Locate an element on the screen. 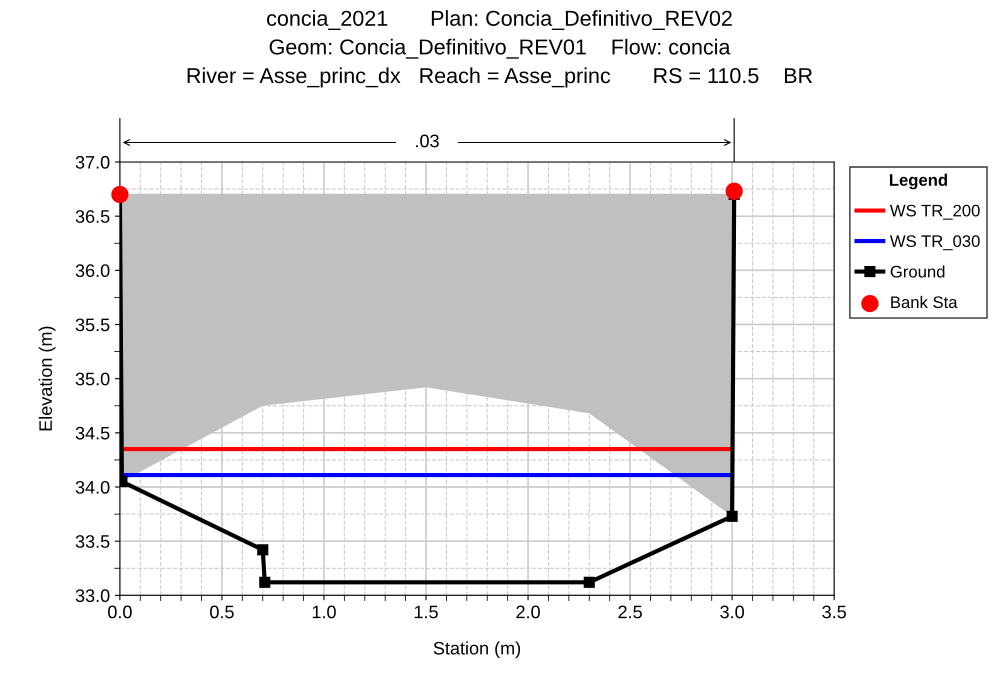 The image size is (999, 675). y-tick-label: 35.0 is located at coordinates (93, 379).